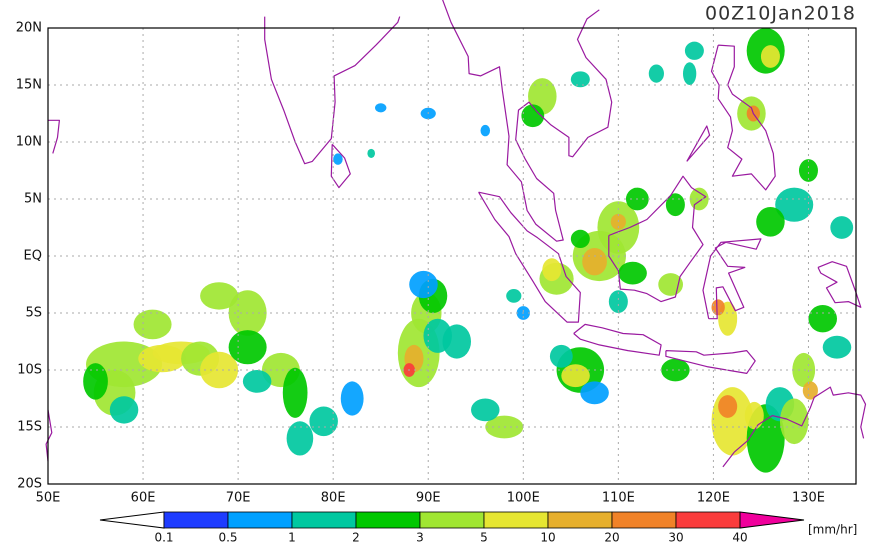  What do you see at coordinates (33, 313) in the screenshot?
I see `lat-label: 5S` at bounding box center [33, 313].